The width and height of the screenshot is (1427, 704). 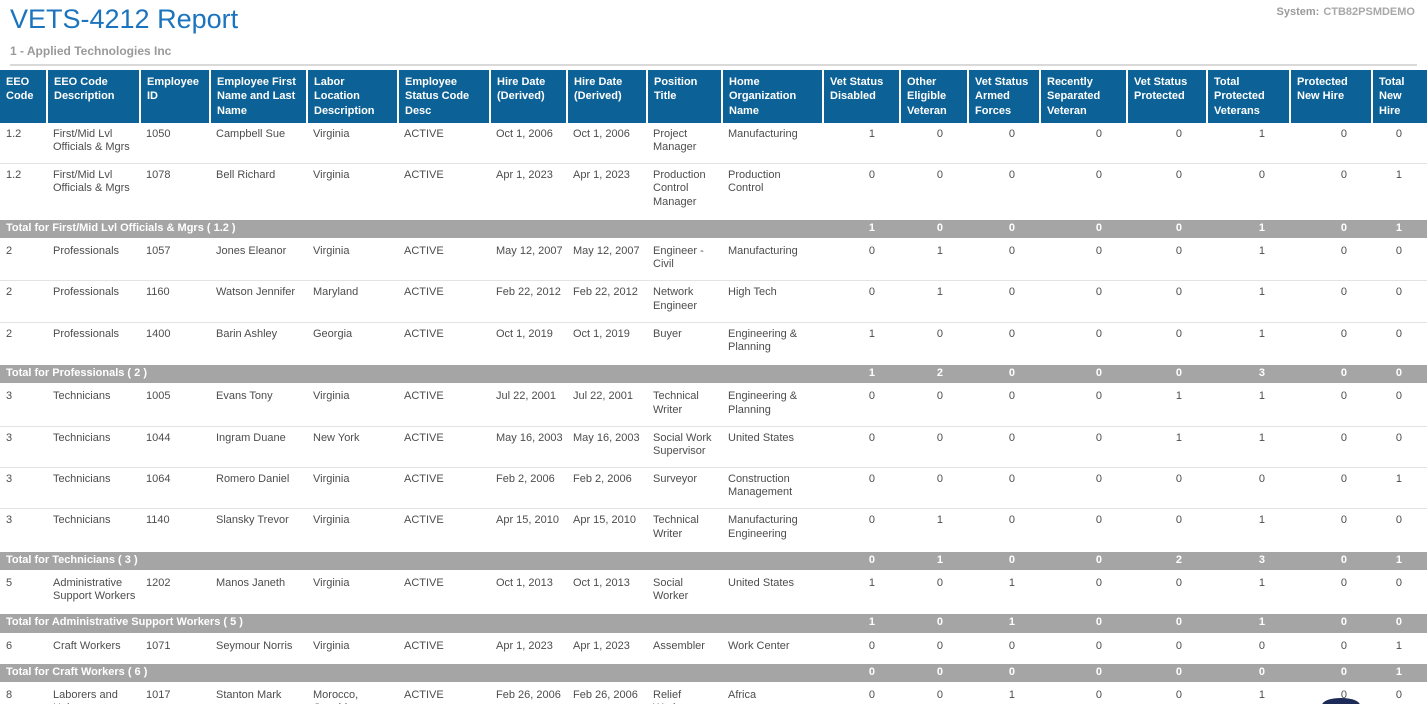 What do you see at coordinates (1004, 374) in the screenshot?
I see `section-total-row-value-2: 0` at bounding box center [1004, 374].